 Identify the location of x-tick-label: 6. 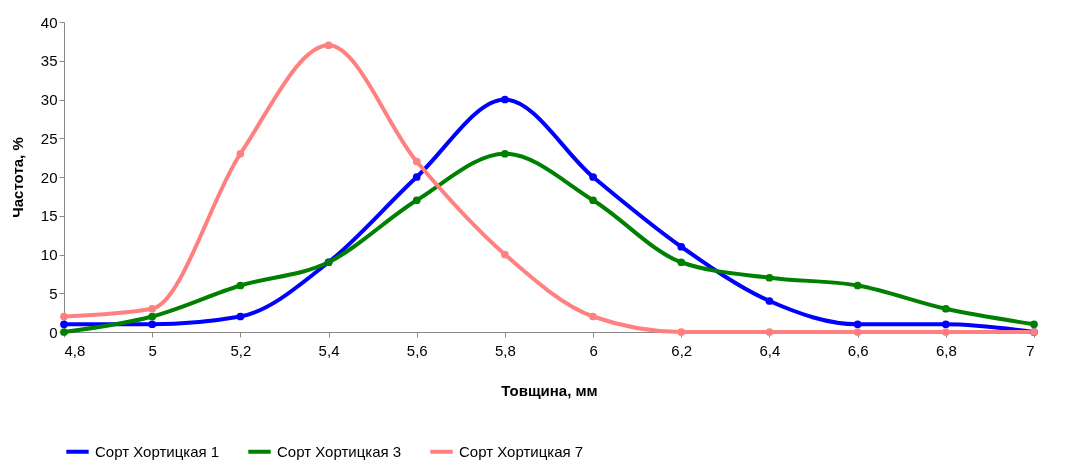
(593, 350).